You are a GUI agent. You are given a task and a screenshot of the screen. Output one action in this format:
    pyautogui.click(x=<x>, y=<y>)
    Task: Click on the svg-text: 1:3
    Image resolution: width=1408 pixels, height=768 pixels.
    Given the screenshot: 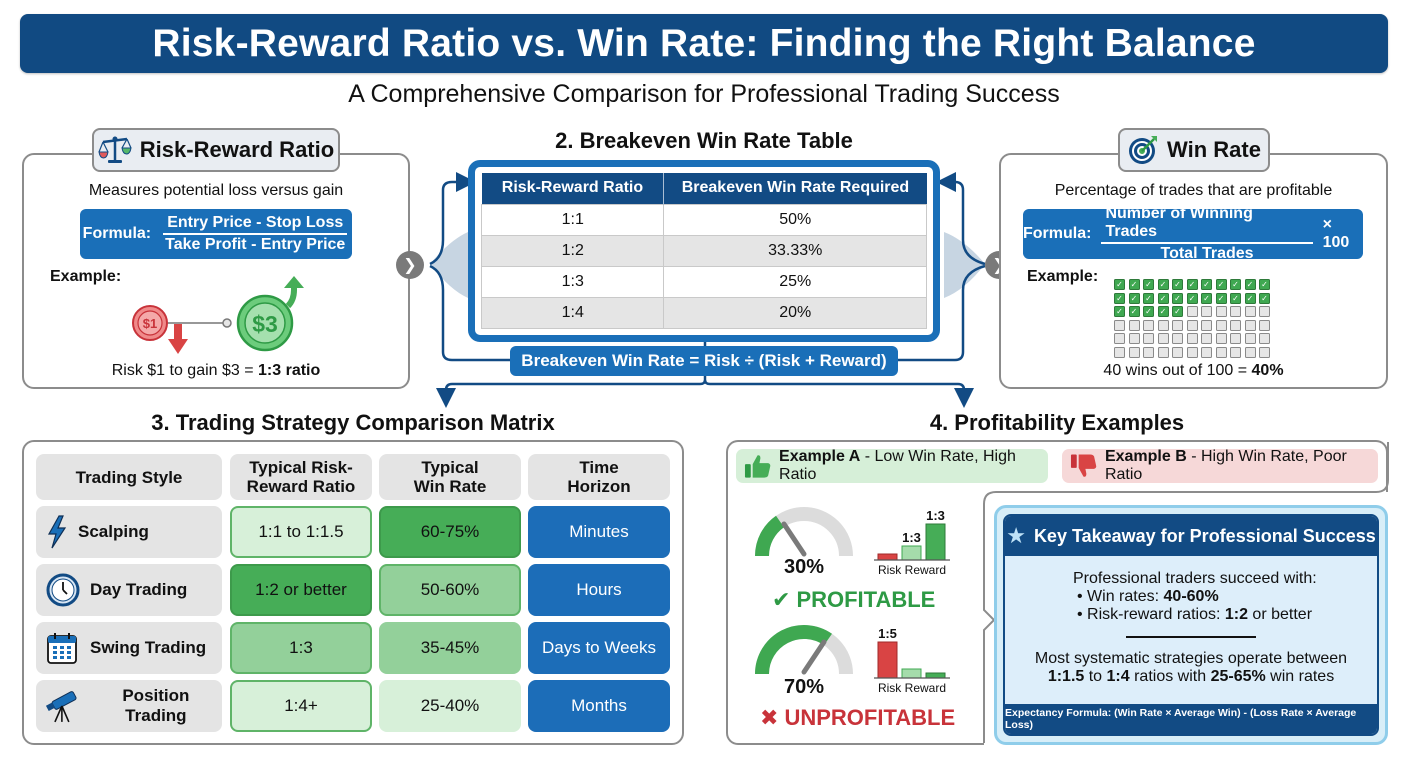 What is the action you would take?
    pyautogui.click(x=935, y=515)
    